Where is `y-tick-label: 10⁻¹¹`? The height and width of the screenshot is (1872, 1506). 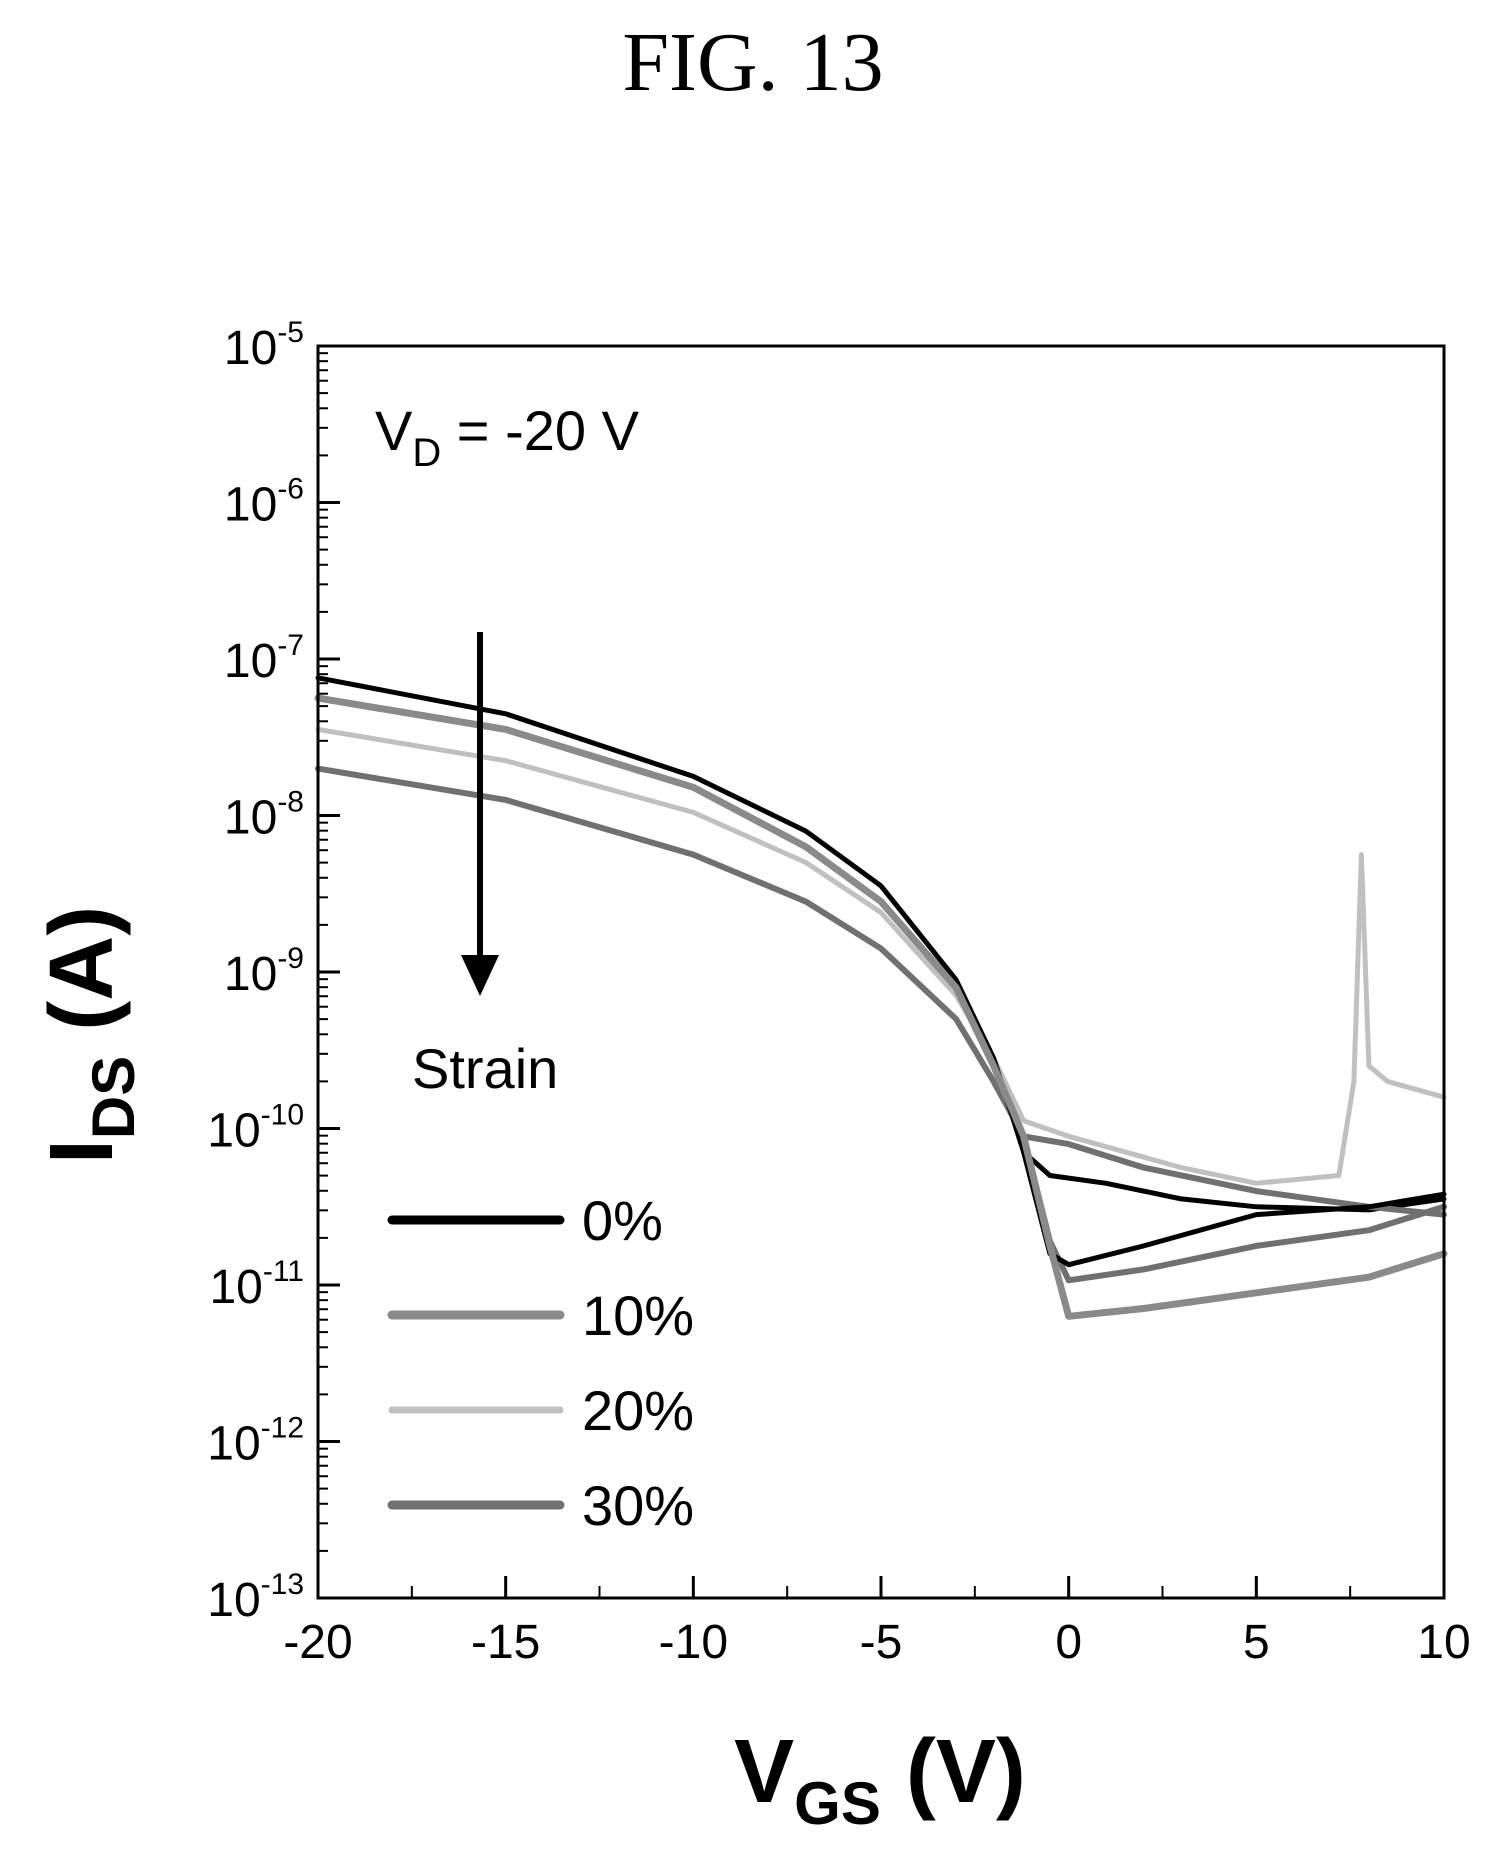 y-tick-label: 10⁻¹¹ is located at coordinates (256, 1284).